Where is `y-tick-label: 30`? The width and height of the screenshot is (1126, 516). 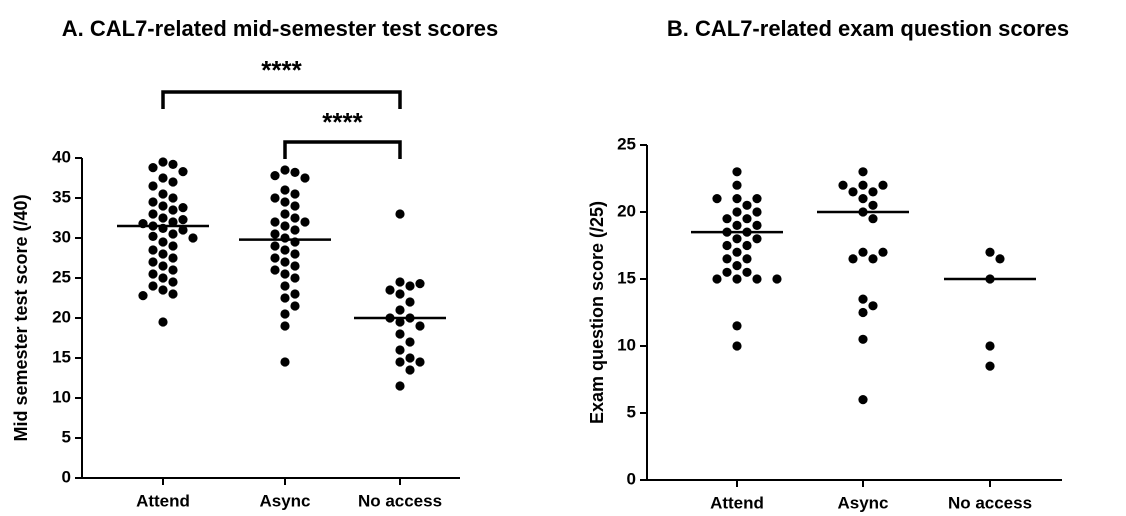
y-tick-label: 30 is located at coordinates (61, 236).